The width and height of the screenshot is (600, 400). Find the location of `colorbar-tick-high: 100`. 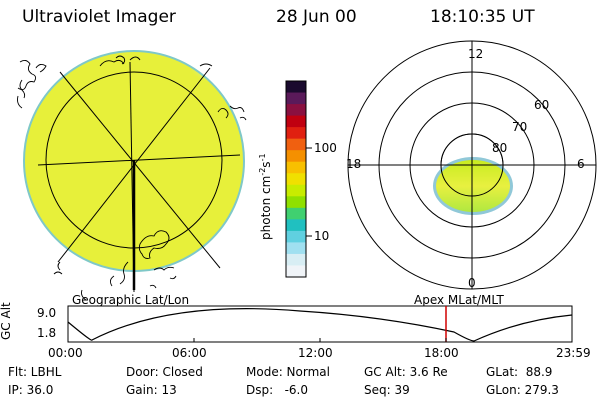

colorbar-tick-high: 100 is located at coordinates (325, 148).